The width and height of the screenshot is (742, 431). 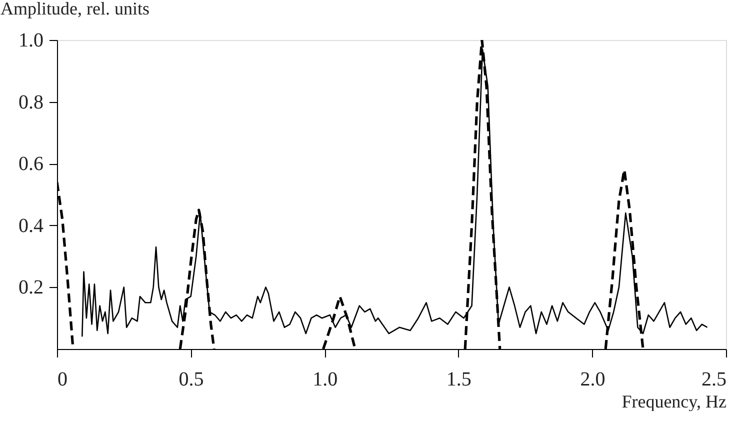 What do you see at coordinates (31, 102) in the screenshot?
I see `y-tick-label: 0.8` at bounding box center [31, 102].